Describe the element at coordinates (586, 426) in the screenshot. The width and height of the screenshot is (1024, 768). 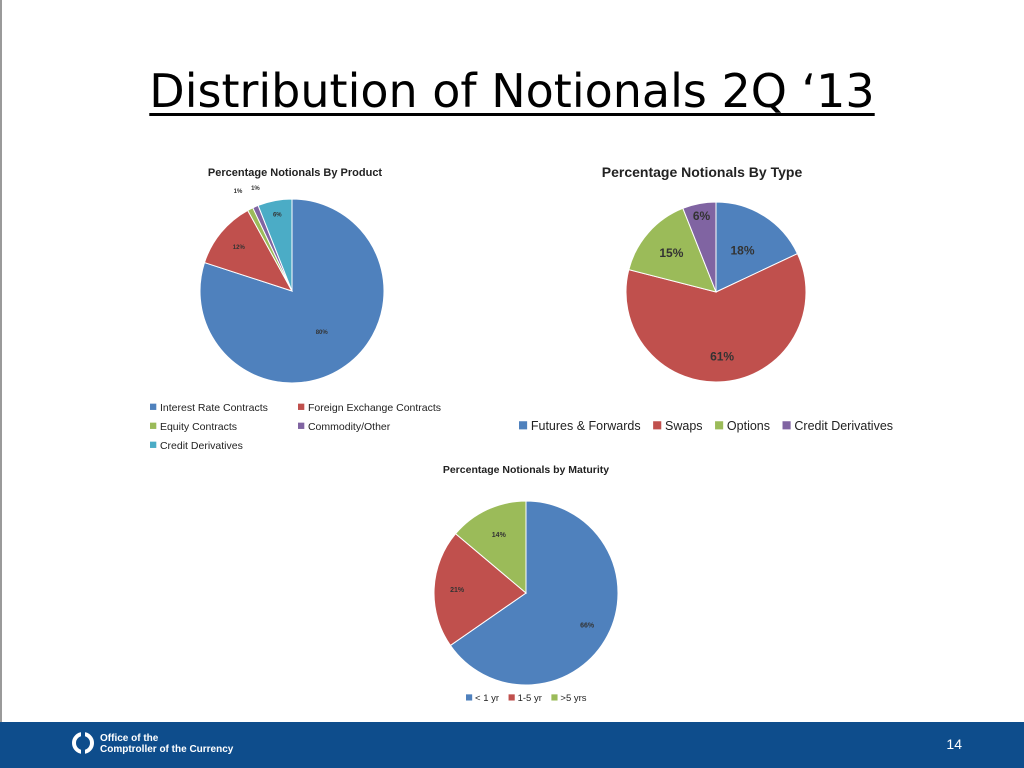
I see `legend-item: Futures & Forwards` at that location.